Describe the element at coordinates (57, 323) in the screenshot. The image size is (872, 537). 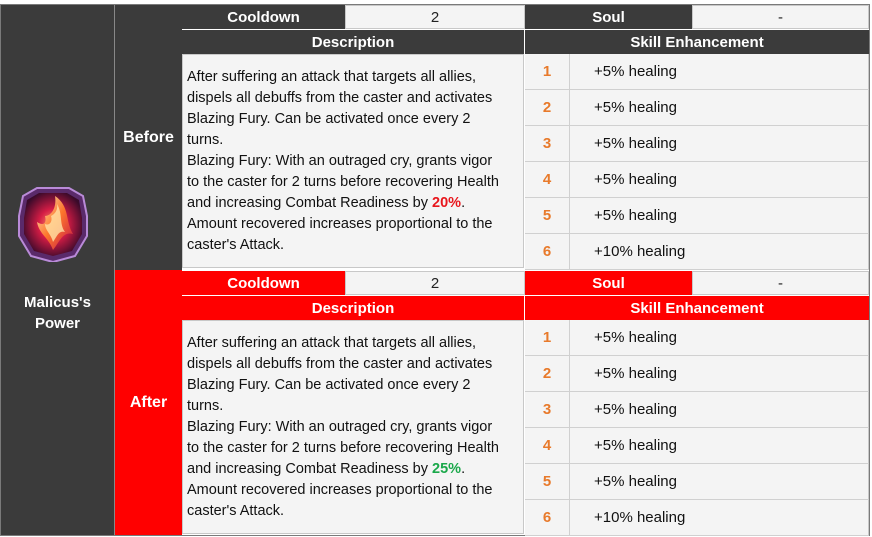
I see `skill-name-line2: Power` at that location.